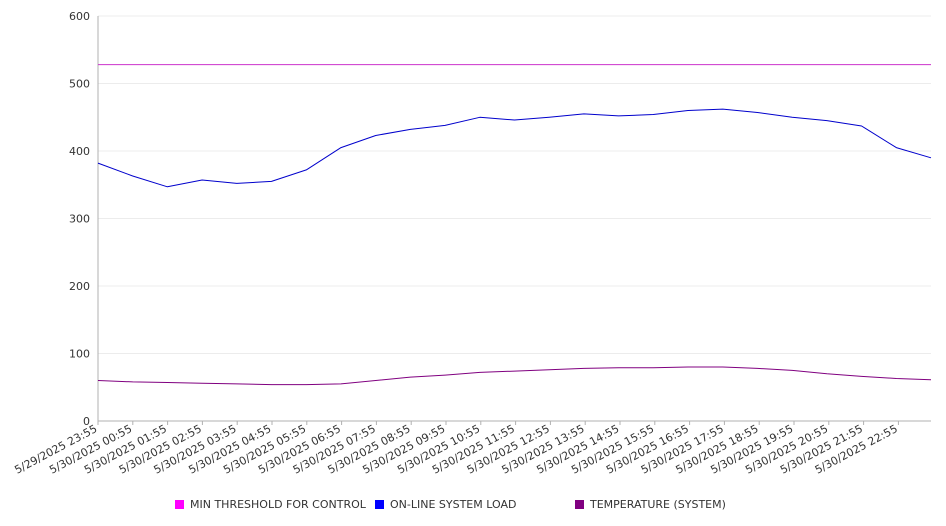 This screenshot has height=526, width=946. I want to click on legend-item-system-load: ON-LINE SYSTEM LOAD, so click(445, 504).